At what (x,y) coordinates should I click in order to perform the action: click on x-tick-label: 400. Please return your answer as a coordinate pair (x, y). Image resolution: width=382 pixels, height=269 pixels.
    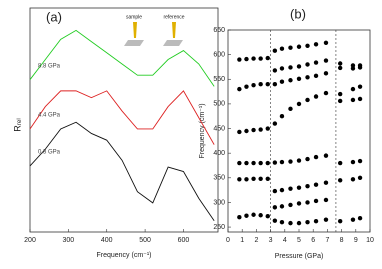
    Looking at the image, I should click on (107, 240).